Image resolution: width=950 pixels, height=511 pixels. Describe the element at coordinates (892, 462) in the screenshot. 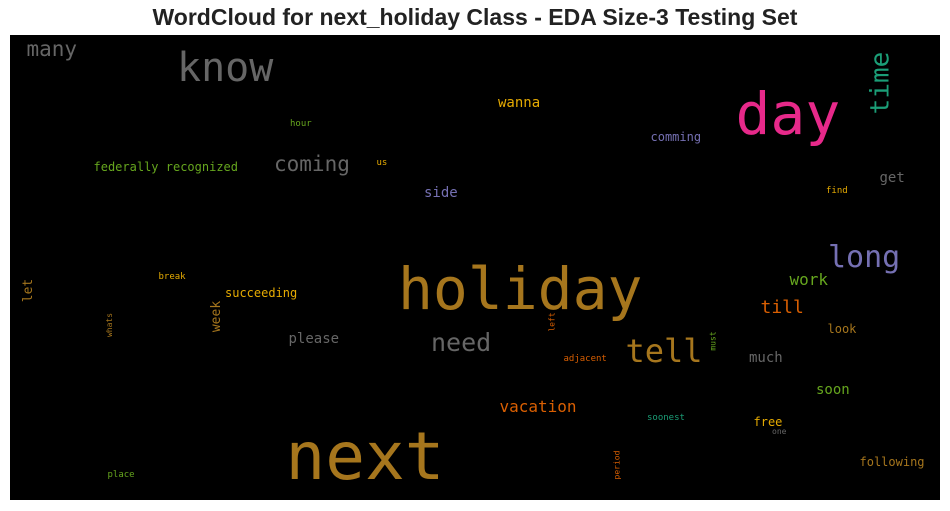

I see `word-following: following` at that location.